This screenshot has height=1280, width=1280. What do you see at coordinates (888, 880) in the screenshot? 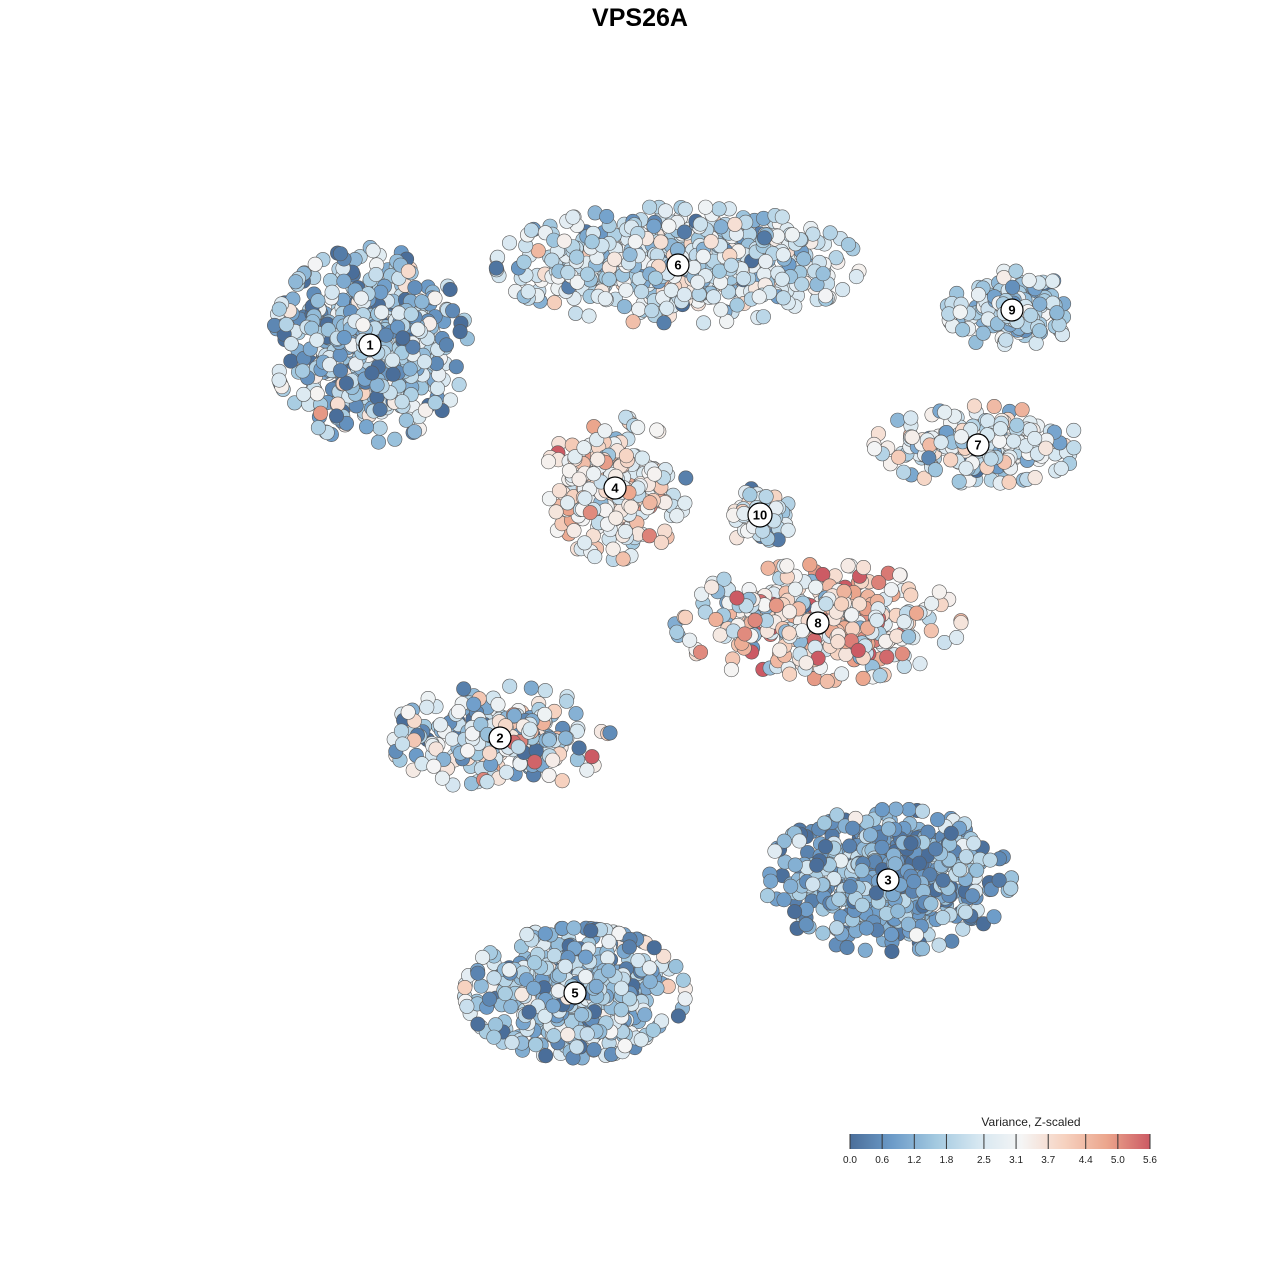
I see `cluster-label-3: 3` at bounding box center [888, 880].